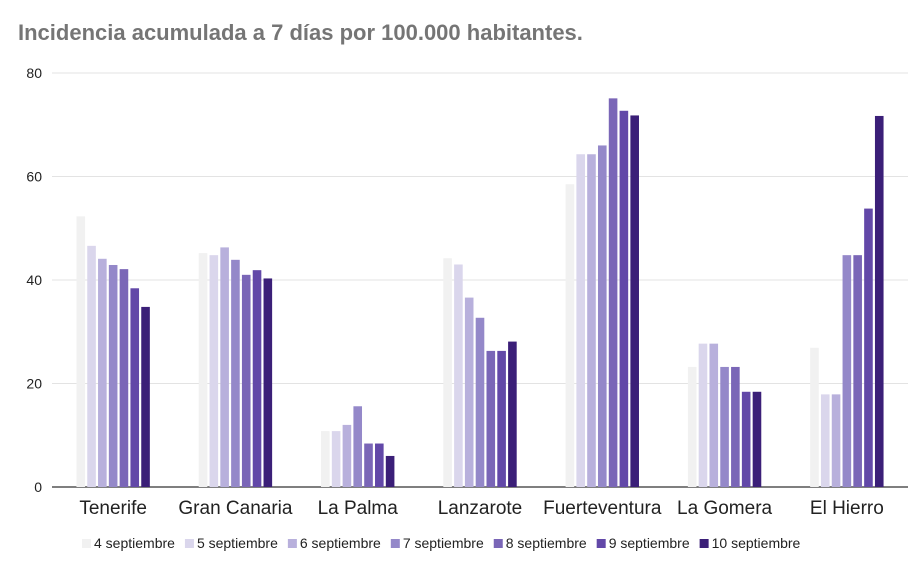  I want to click on legend-item: 7 septiembre, so click(437, 543).